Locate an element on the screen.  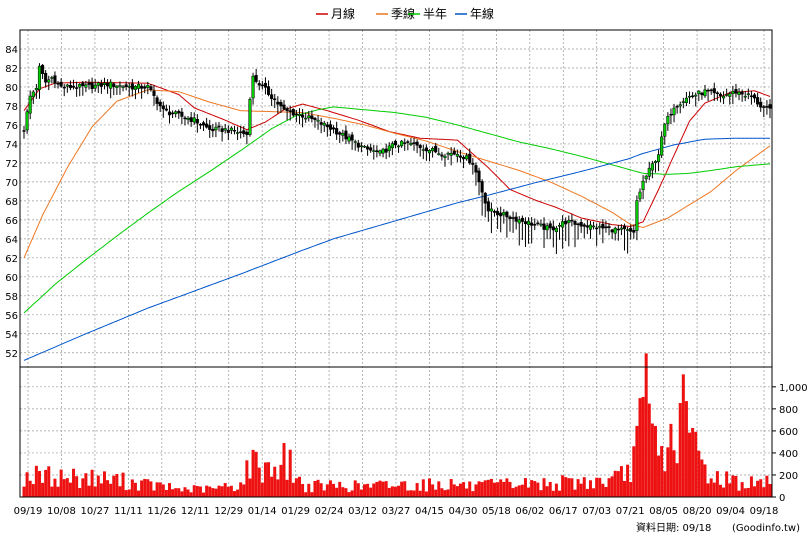
price-tick-label: 64 is located at coordinates (11, 240).